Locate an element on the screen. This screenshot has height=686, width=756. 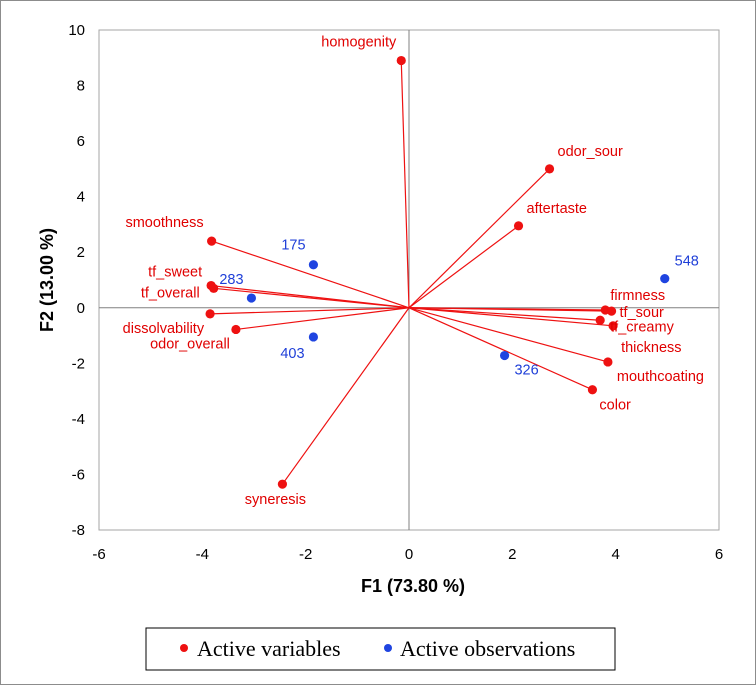
y-tick-label: 0 is located at coordinates (81, 308).